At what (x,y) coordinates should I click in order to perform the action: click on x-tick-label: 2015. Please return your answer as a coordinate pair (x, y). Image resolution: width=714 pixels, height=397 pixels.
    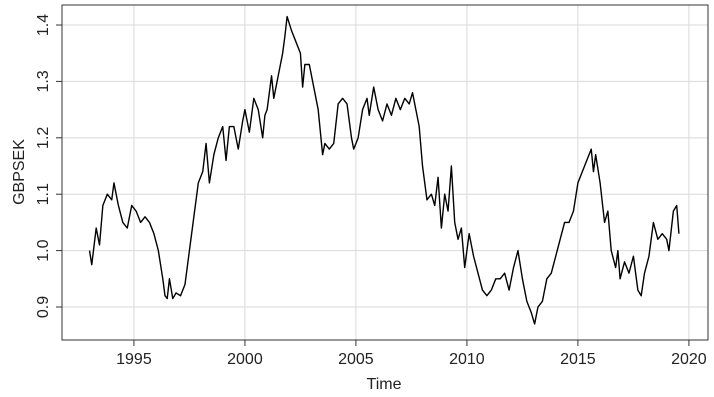
    Looking at the image, I should click on (578, 359).